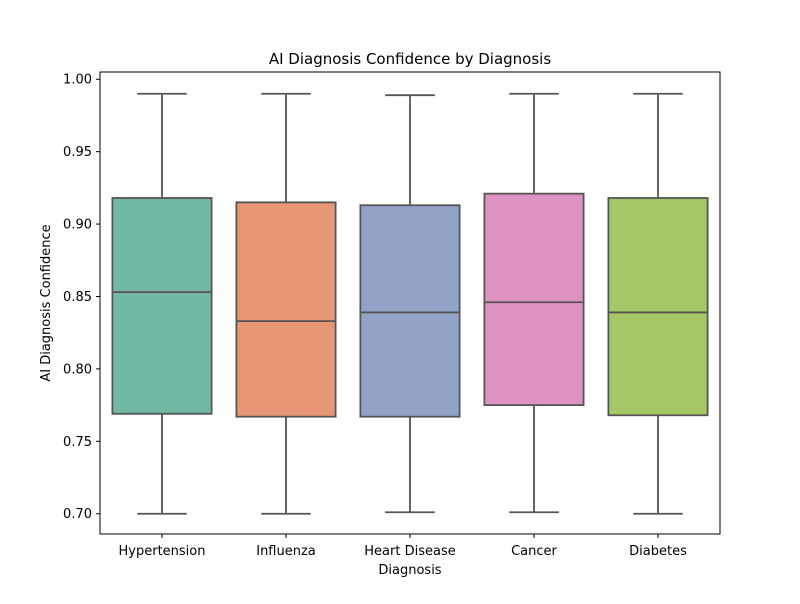  Describe the element at coordinates (409, 570) in the screenshot. I see `x-axis-label: Diagnosis` at that location.